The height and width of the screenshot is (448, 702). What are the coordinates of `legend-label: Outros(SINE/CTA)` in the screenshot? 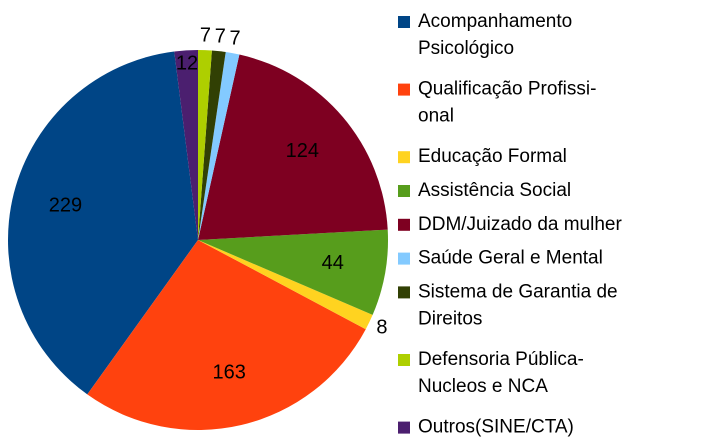 It's located at (496, 427).